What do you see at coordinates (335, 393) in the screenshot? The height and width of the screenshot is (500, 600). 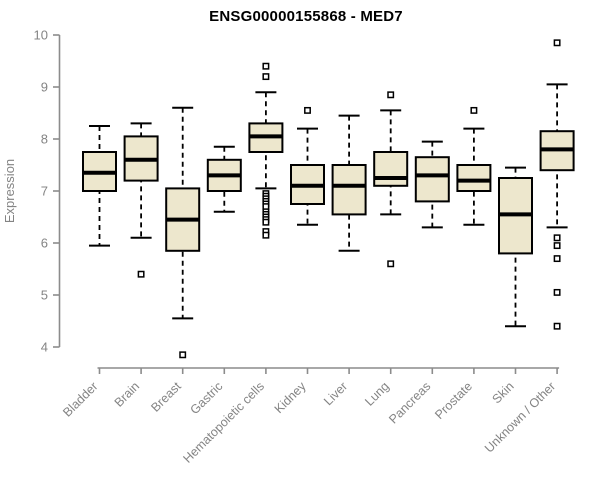 I see `x-category-label: Liver` at bounding box center [335, 393].